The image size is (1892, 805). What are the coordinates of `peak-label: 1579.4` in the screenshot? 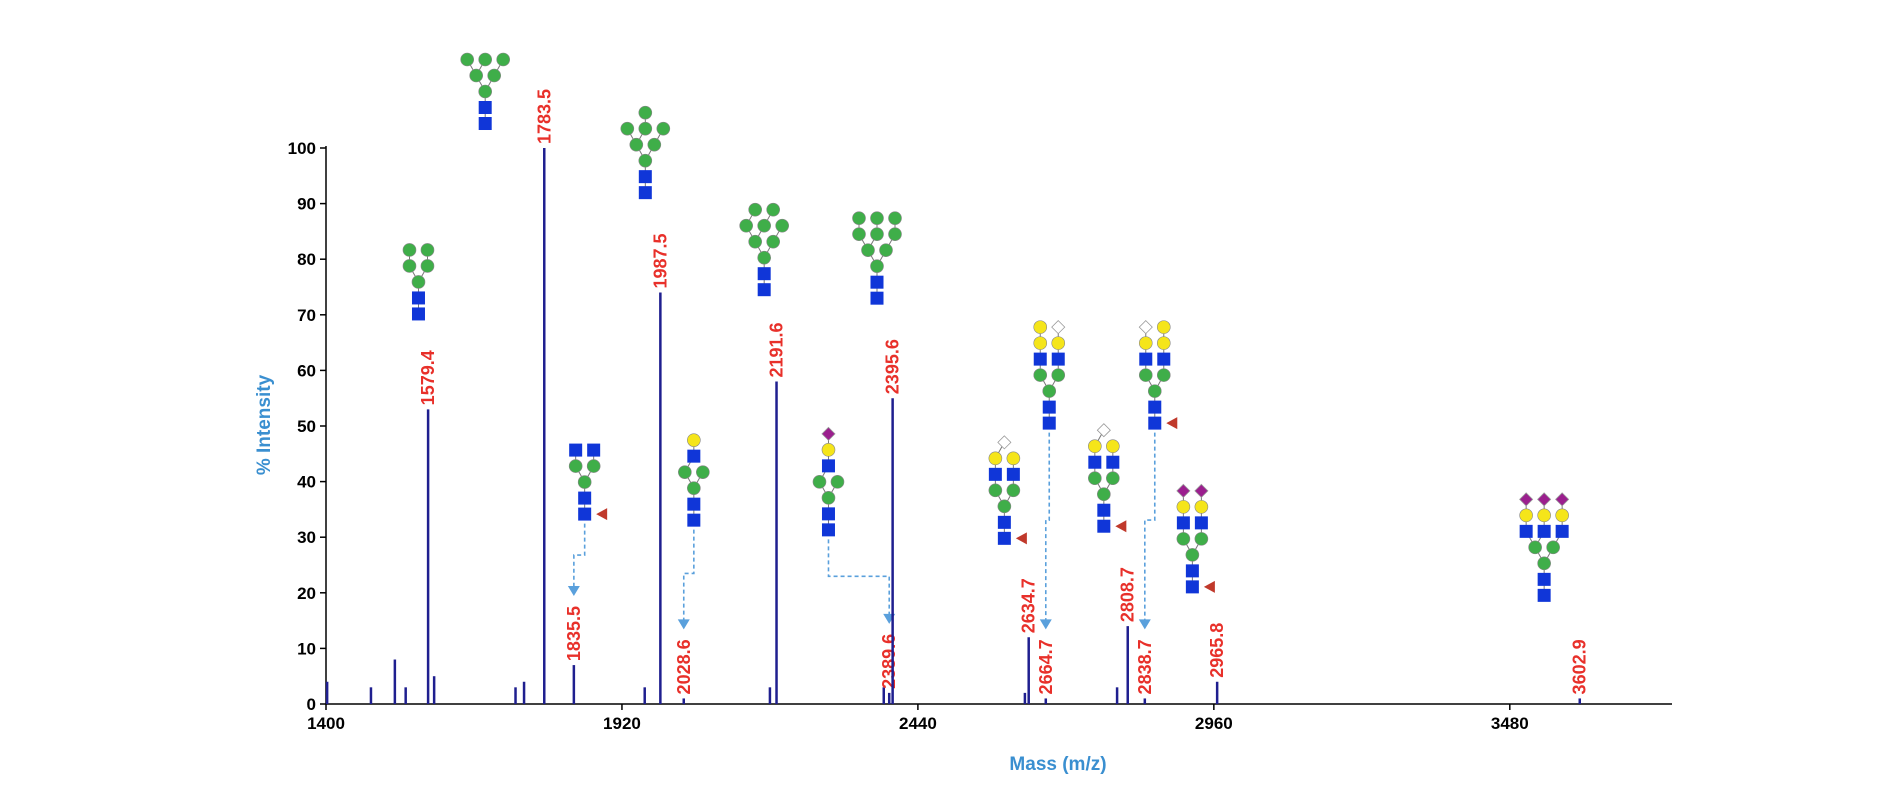 It's located at (428, 377).